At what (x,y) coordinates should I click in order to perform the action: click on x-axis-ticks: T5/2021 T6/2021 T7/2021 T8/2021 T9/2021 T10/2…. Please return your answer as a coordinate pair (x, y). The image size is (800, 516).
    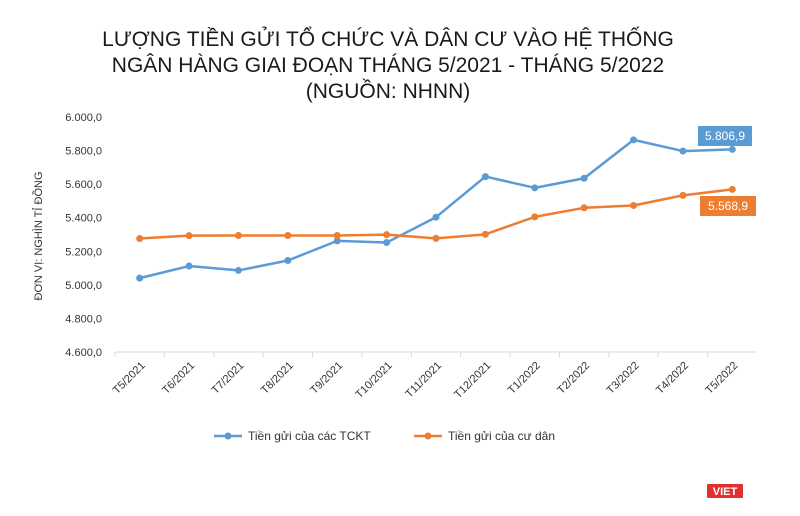
    Looking at the image, I should click on (425, 376).